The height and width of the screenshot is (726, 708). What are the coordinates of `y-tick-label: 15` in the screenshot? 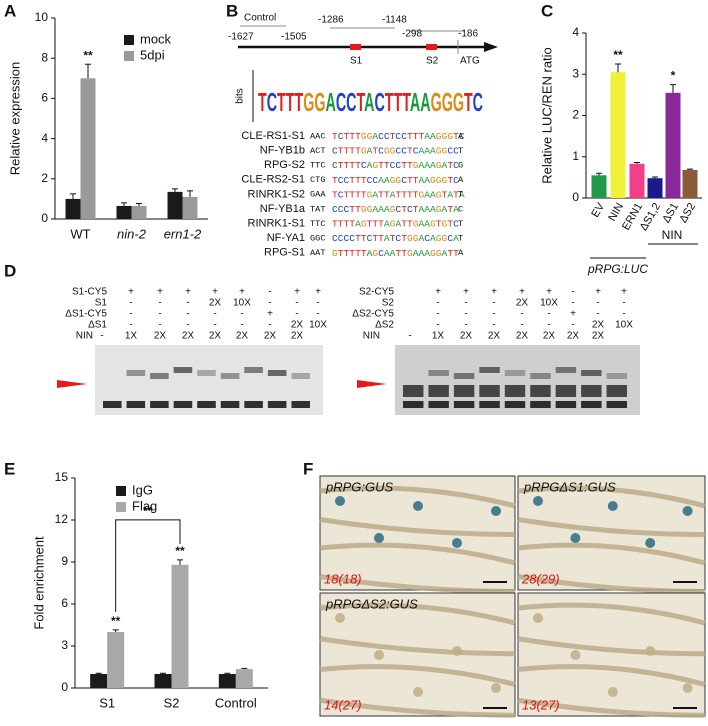 It's located at (62, 477).